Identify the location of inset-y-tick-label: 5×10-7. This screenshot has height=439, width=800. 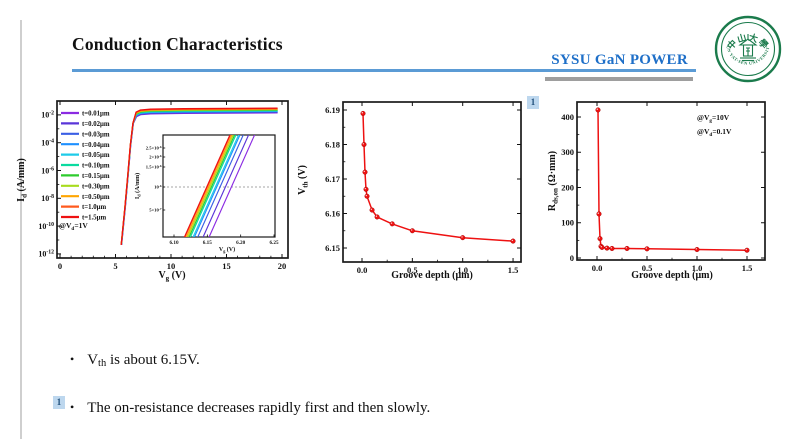
(155, 210).